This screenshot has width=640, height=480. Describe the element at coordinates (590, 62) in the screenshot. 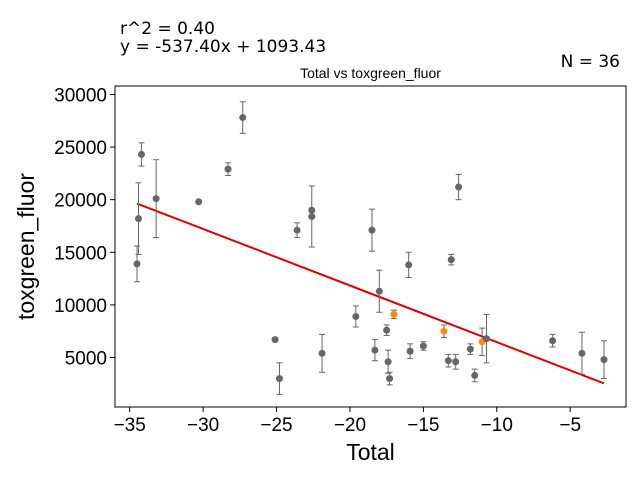

I see `sample-count-annotation: N = 36` at that location.